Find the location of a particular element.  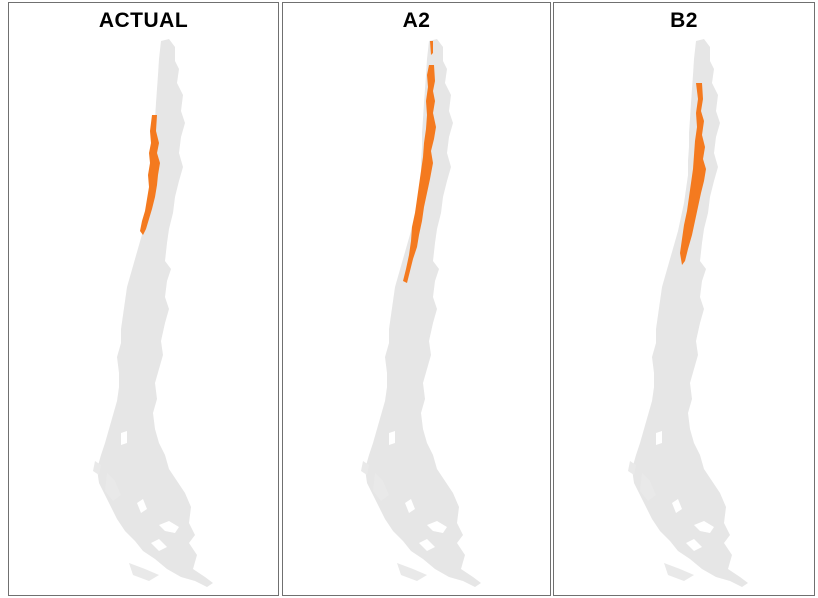

panel-title-a2: A2 is located at coordinates (416, 20).